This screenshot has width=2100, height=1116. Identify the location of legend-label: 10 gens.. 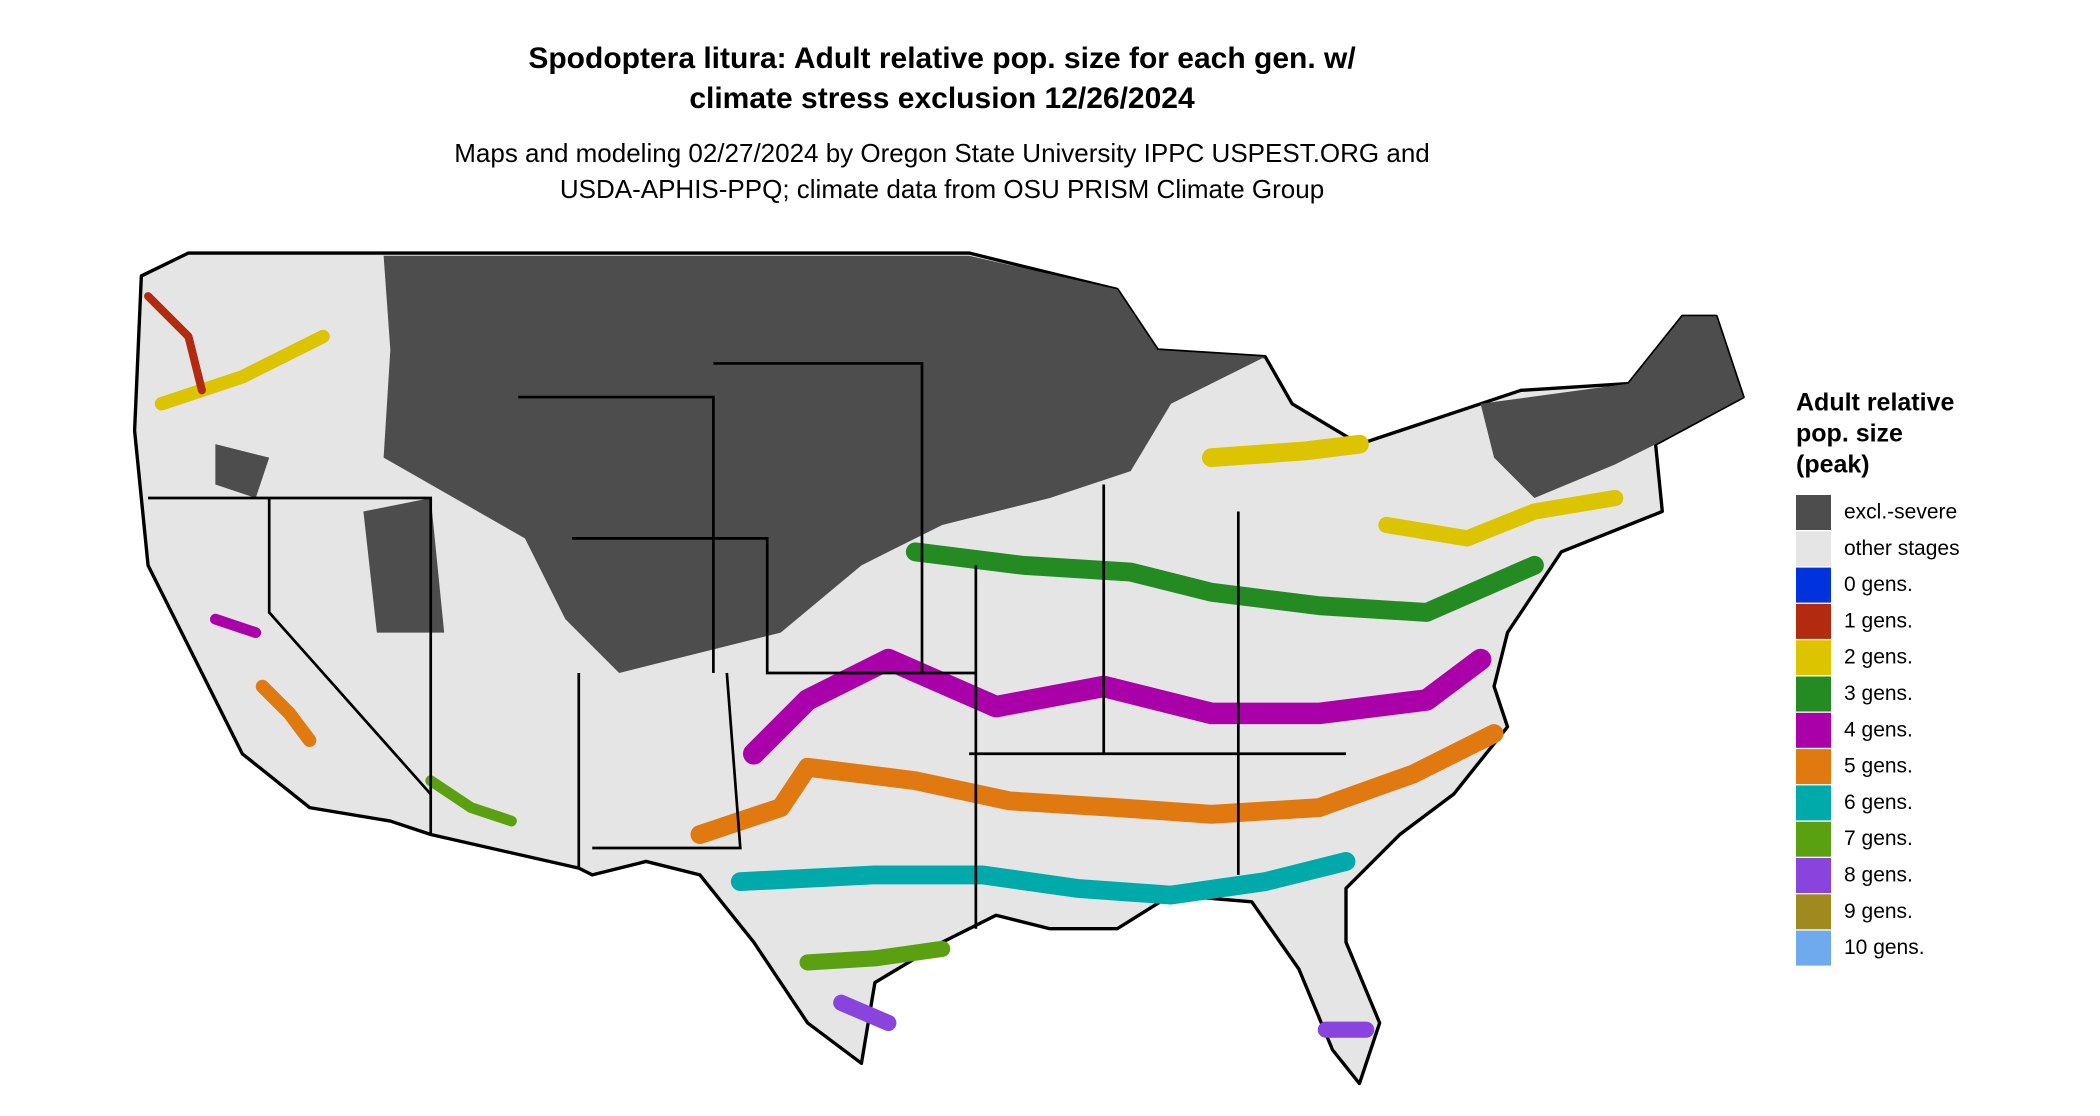
(1884, 947).